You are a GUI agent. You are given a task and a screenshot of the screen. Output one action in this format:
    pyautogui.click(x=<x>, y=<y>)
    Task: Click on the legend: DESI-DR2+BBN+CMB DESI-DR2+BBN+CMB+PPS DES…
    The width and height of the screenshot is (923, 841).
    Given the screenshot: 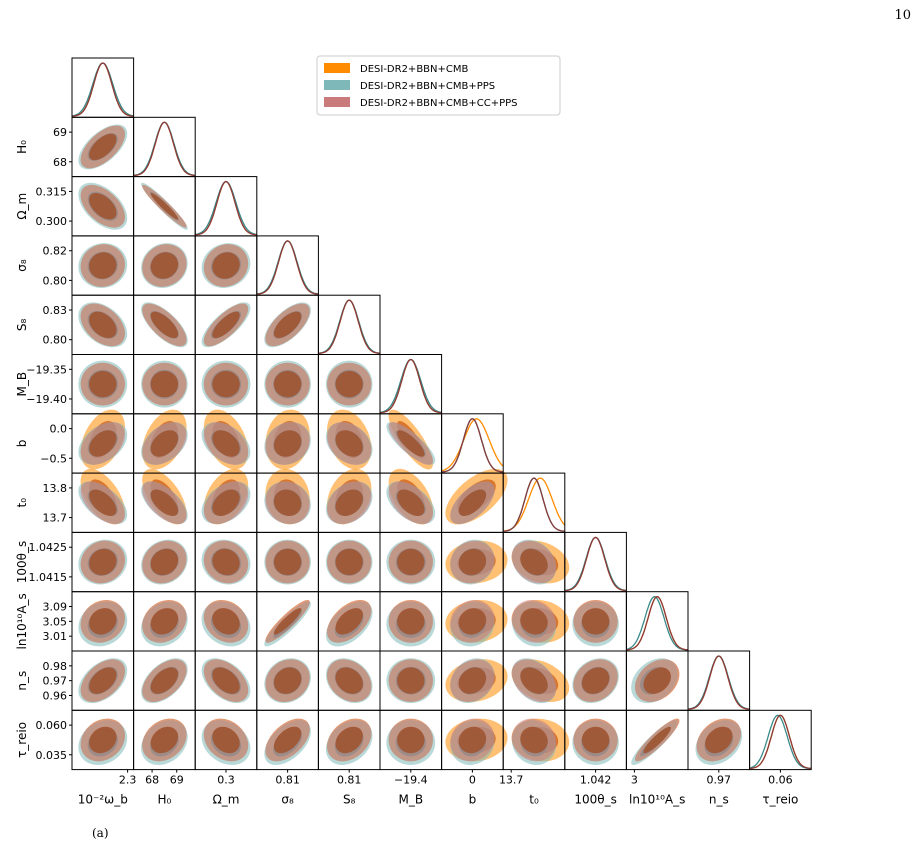 What is the action you would take?
    pyautogui.click(x=438, y=85)
    